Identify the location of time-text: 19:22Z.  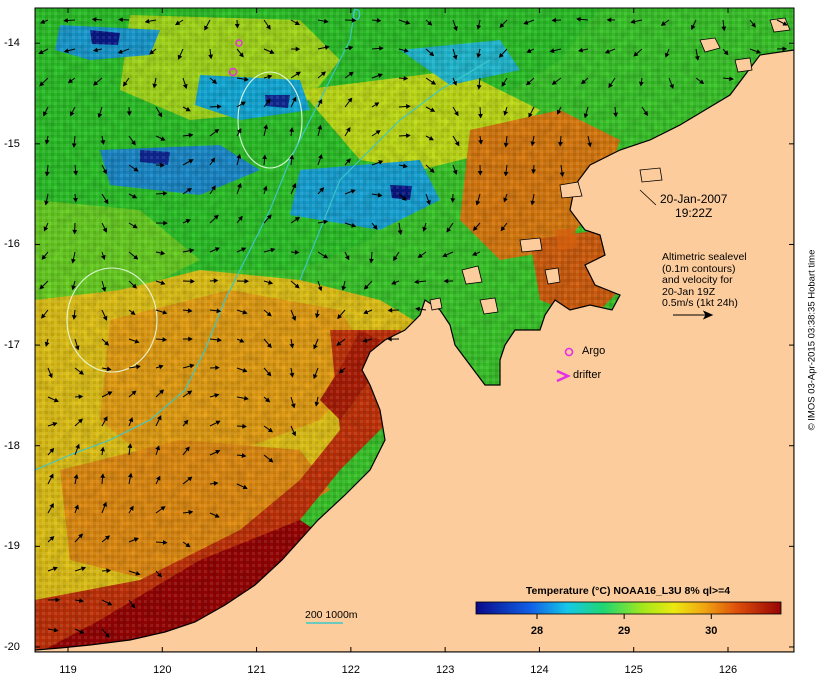
(694, 213).